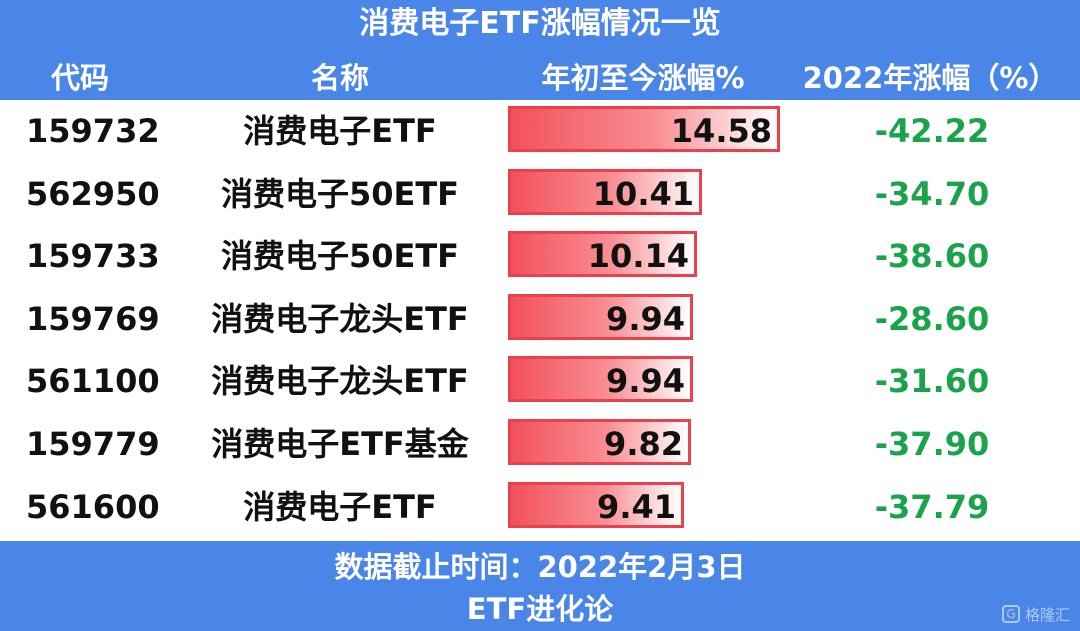 This screenshot has height=631, width=1080. Describe the element at coordinates (643, 78) in the screenshot. I see `column-header-ytd: 年初至今涨幅%` at that location.